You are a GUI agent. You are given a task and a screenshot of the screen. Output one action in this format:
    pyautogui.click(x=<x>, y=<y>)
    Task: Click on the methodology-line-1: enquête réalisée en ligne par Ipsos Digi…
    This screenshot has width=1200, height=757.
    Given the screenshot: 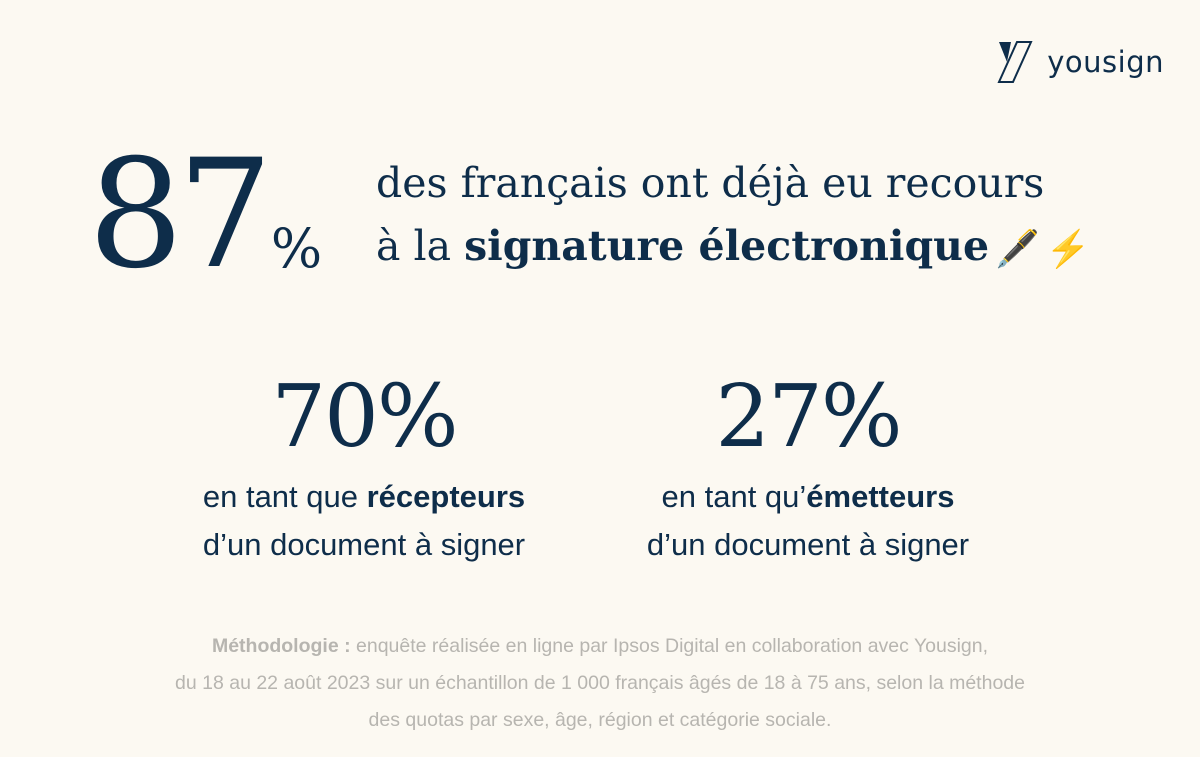 What is the action you would take?
    pyautogui.click(x=669, y=646)
    